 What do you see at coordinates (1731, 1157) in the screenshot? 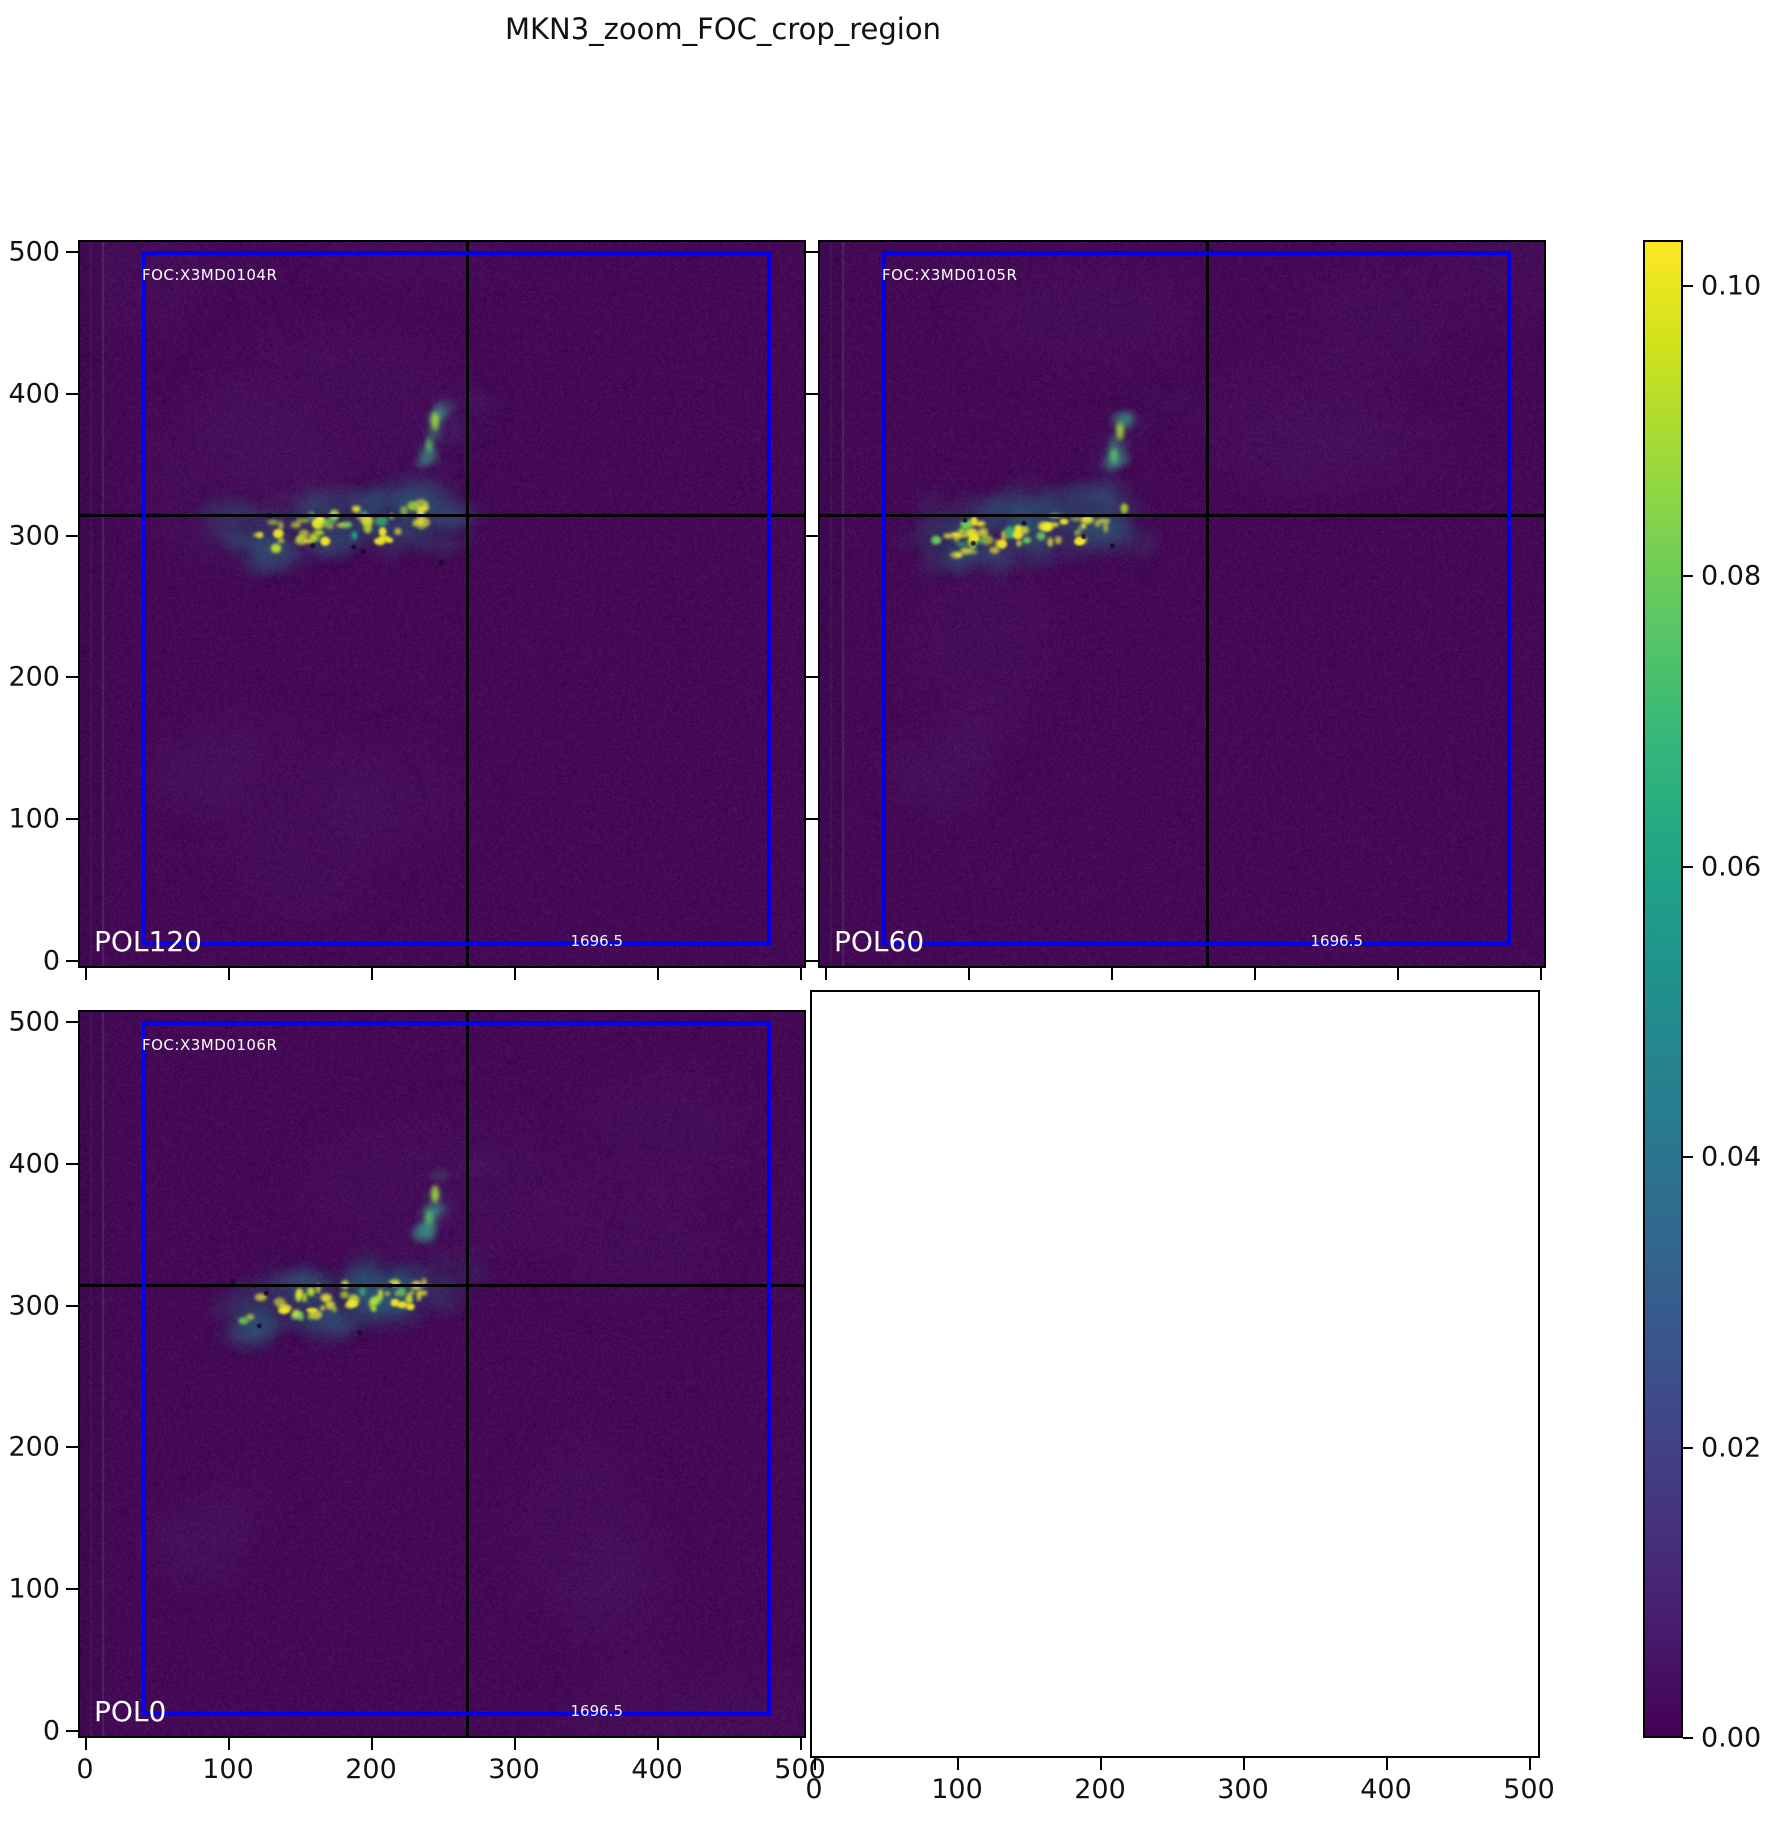
I see `colorbar-tick-label: 0.04` at bounding box center [1731, 1157].